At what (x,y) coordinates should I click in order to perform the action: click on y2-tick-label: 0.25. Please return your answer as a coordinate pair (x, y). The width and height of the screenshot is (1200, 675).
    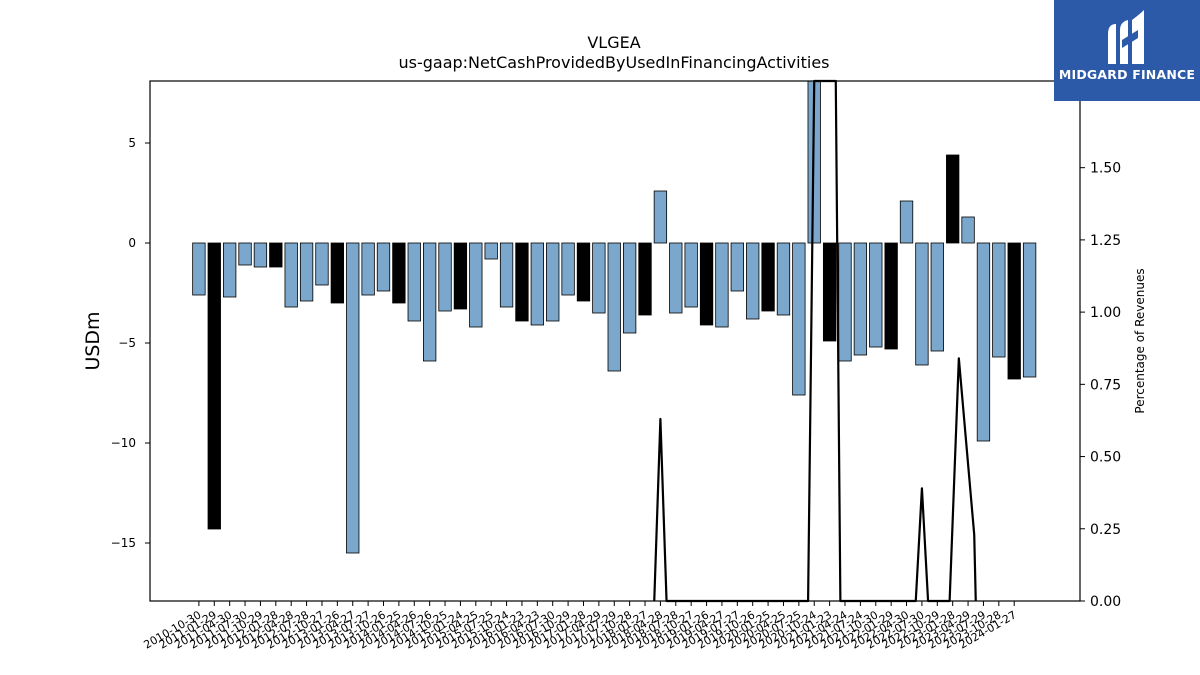
    Looking at the image, I should click on (1105, 530).